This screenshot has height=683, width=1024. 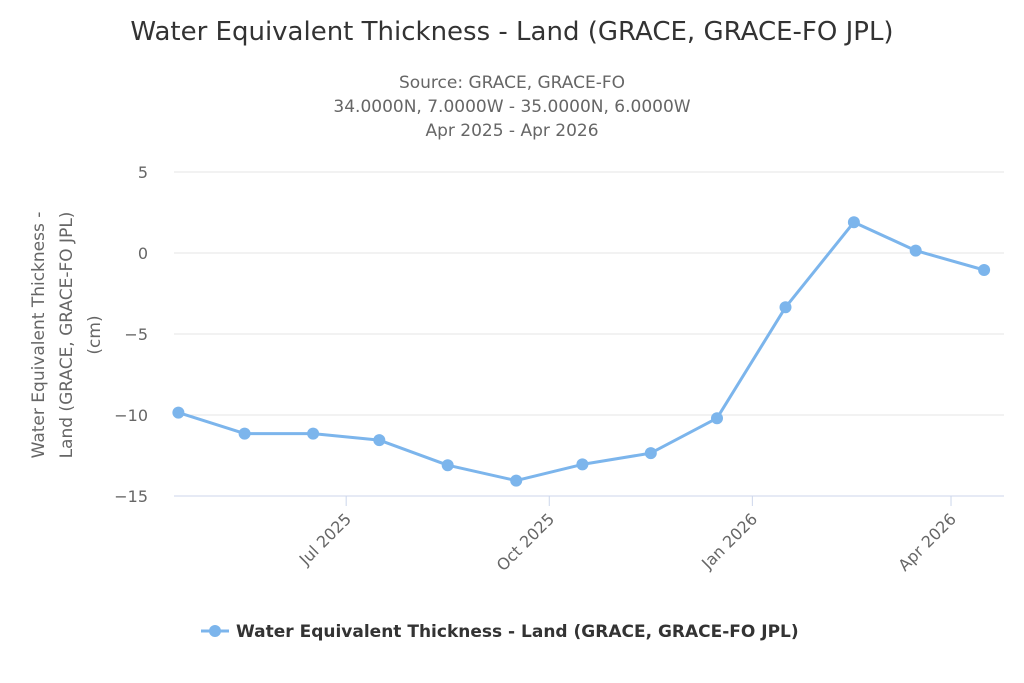 What do you see at coordinates (95, 334) in the screenshot?
I see `y-axis-title-line-3: (cm)` at bounding box center [95, 334].